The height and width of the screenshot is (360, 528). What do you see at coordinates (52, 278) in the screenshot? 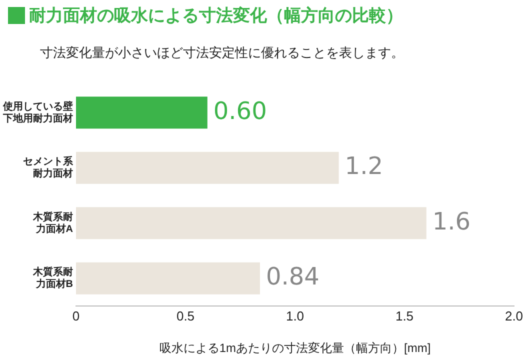
I see `y-tick-label: 木質系耐力面材B` at bounding box center [52, 278].